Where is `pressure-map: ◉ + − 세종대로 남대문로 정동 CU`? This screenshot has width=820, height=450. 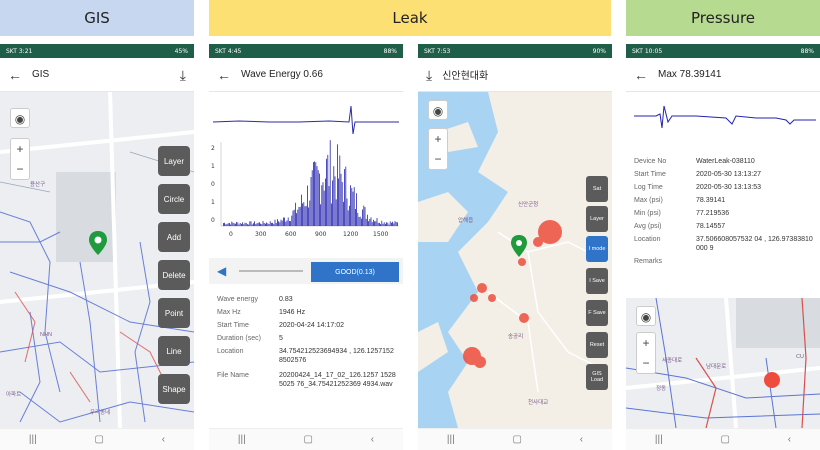 pressure-map: ◉ + − 세종대로 남대문로 정동 CU is located at coordinates (723, 363).